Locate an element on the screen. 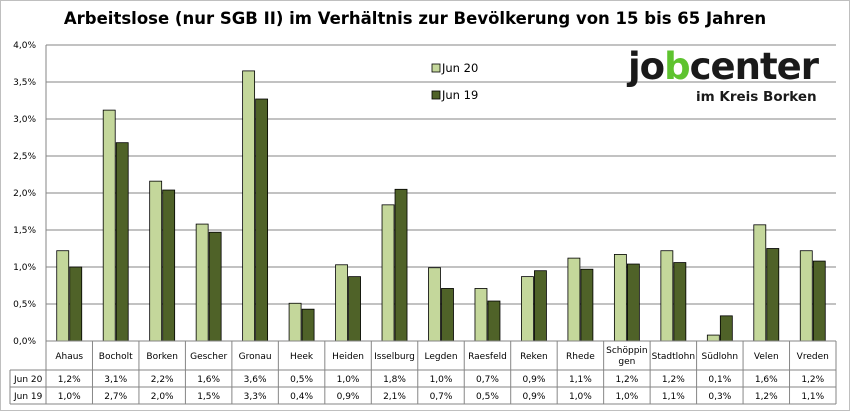 The width and height of the screenshot is (850, 411). table-cell: 3,6% is located at coordinates (255, 380).